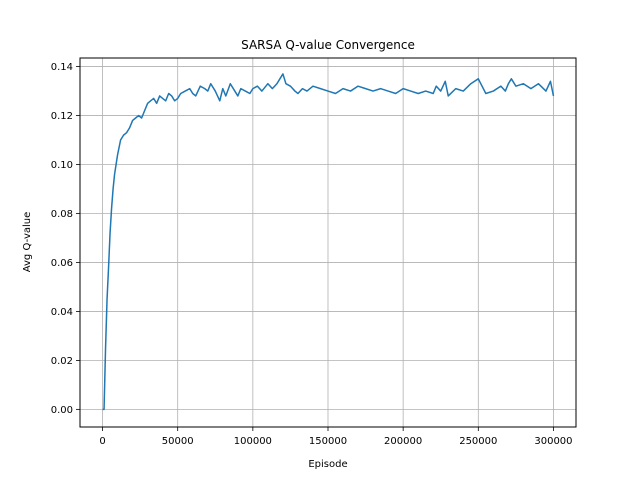 The height and width of the screenshot is (480, 640). Describe the element at coordinates (178, 441) in the screenshot. I see `x-tick-label: 50000` at that location.